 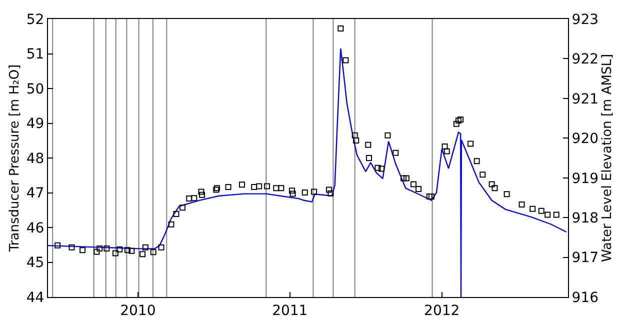 I want to click on y2-tick-label: 919, so click(x=585, y=178).